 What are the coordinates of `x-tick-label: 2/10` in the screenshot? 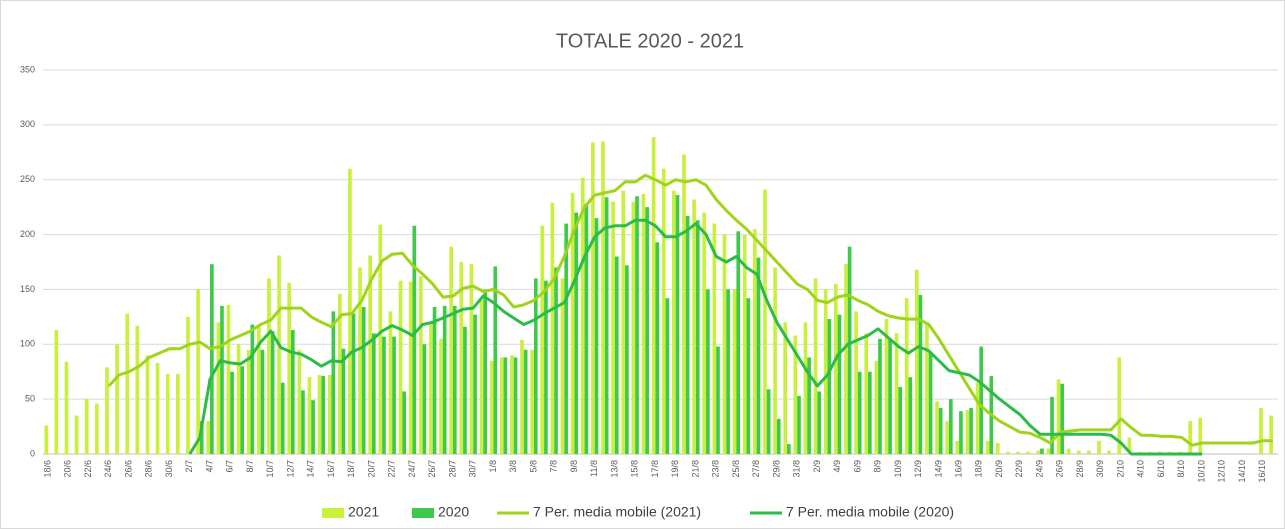 It's located at (1120, 469).